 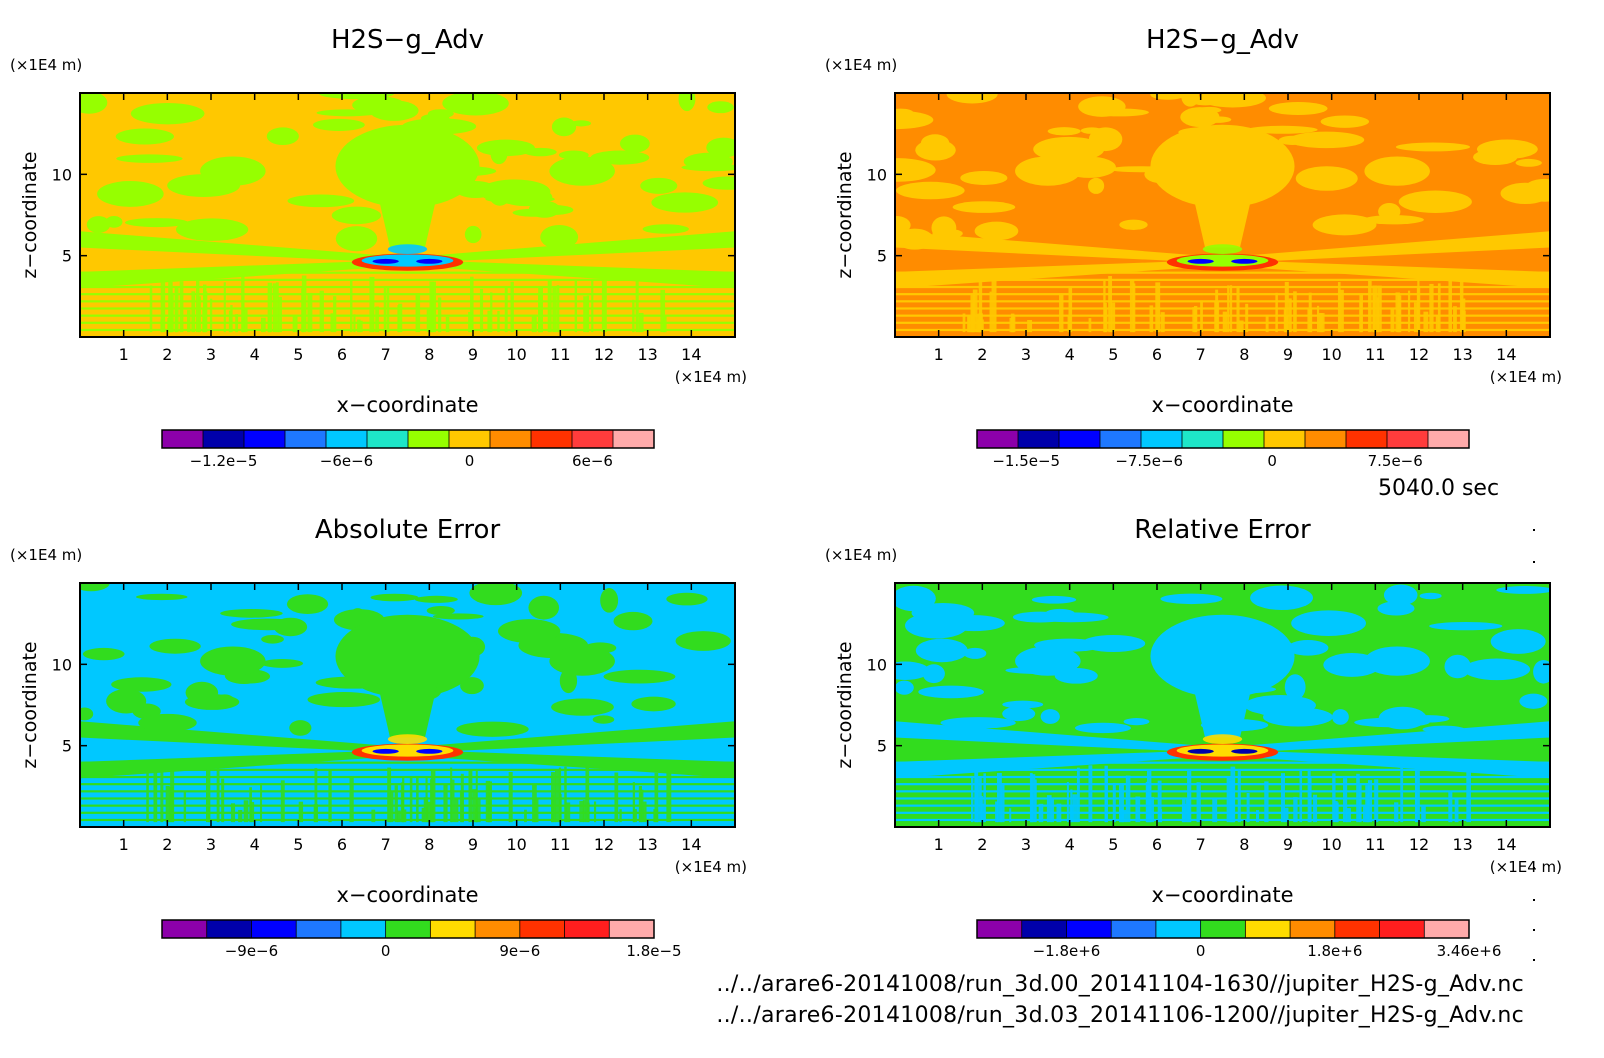 What do you see at coordinates (30, 704) in the screenshot?
I see `y-axis-label: z−coordinate` at bounding box center [30, 704].